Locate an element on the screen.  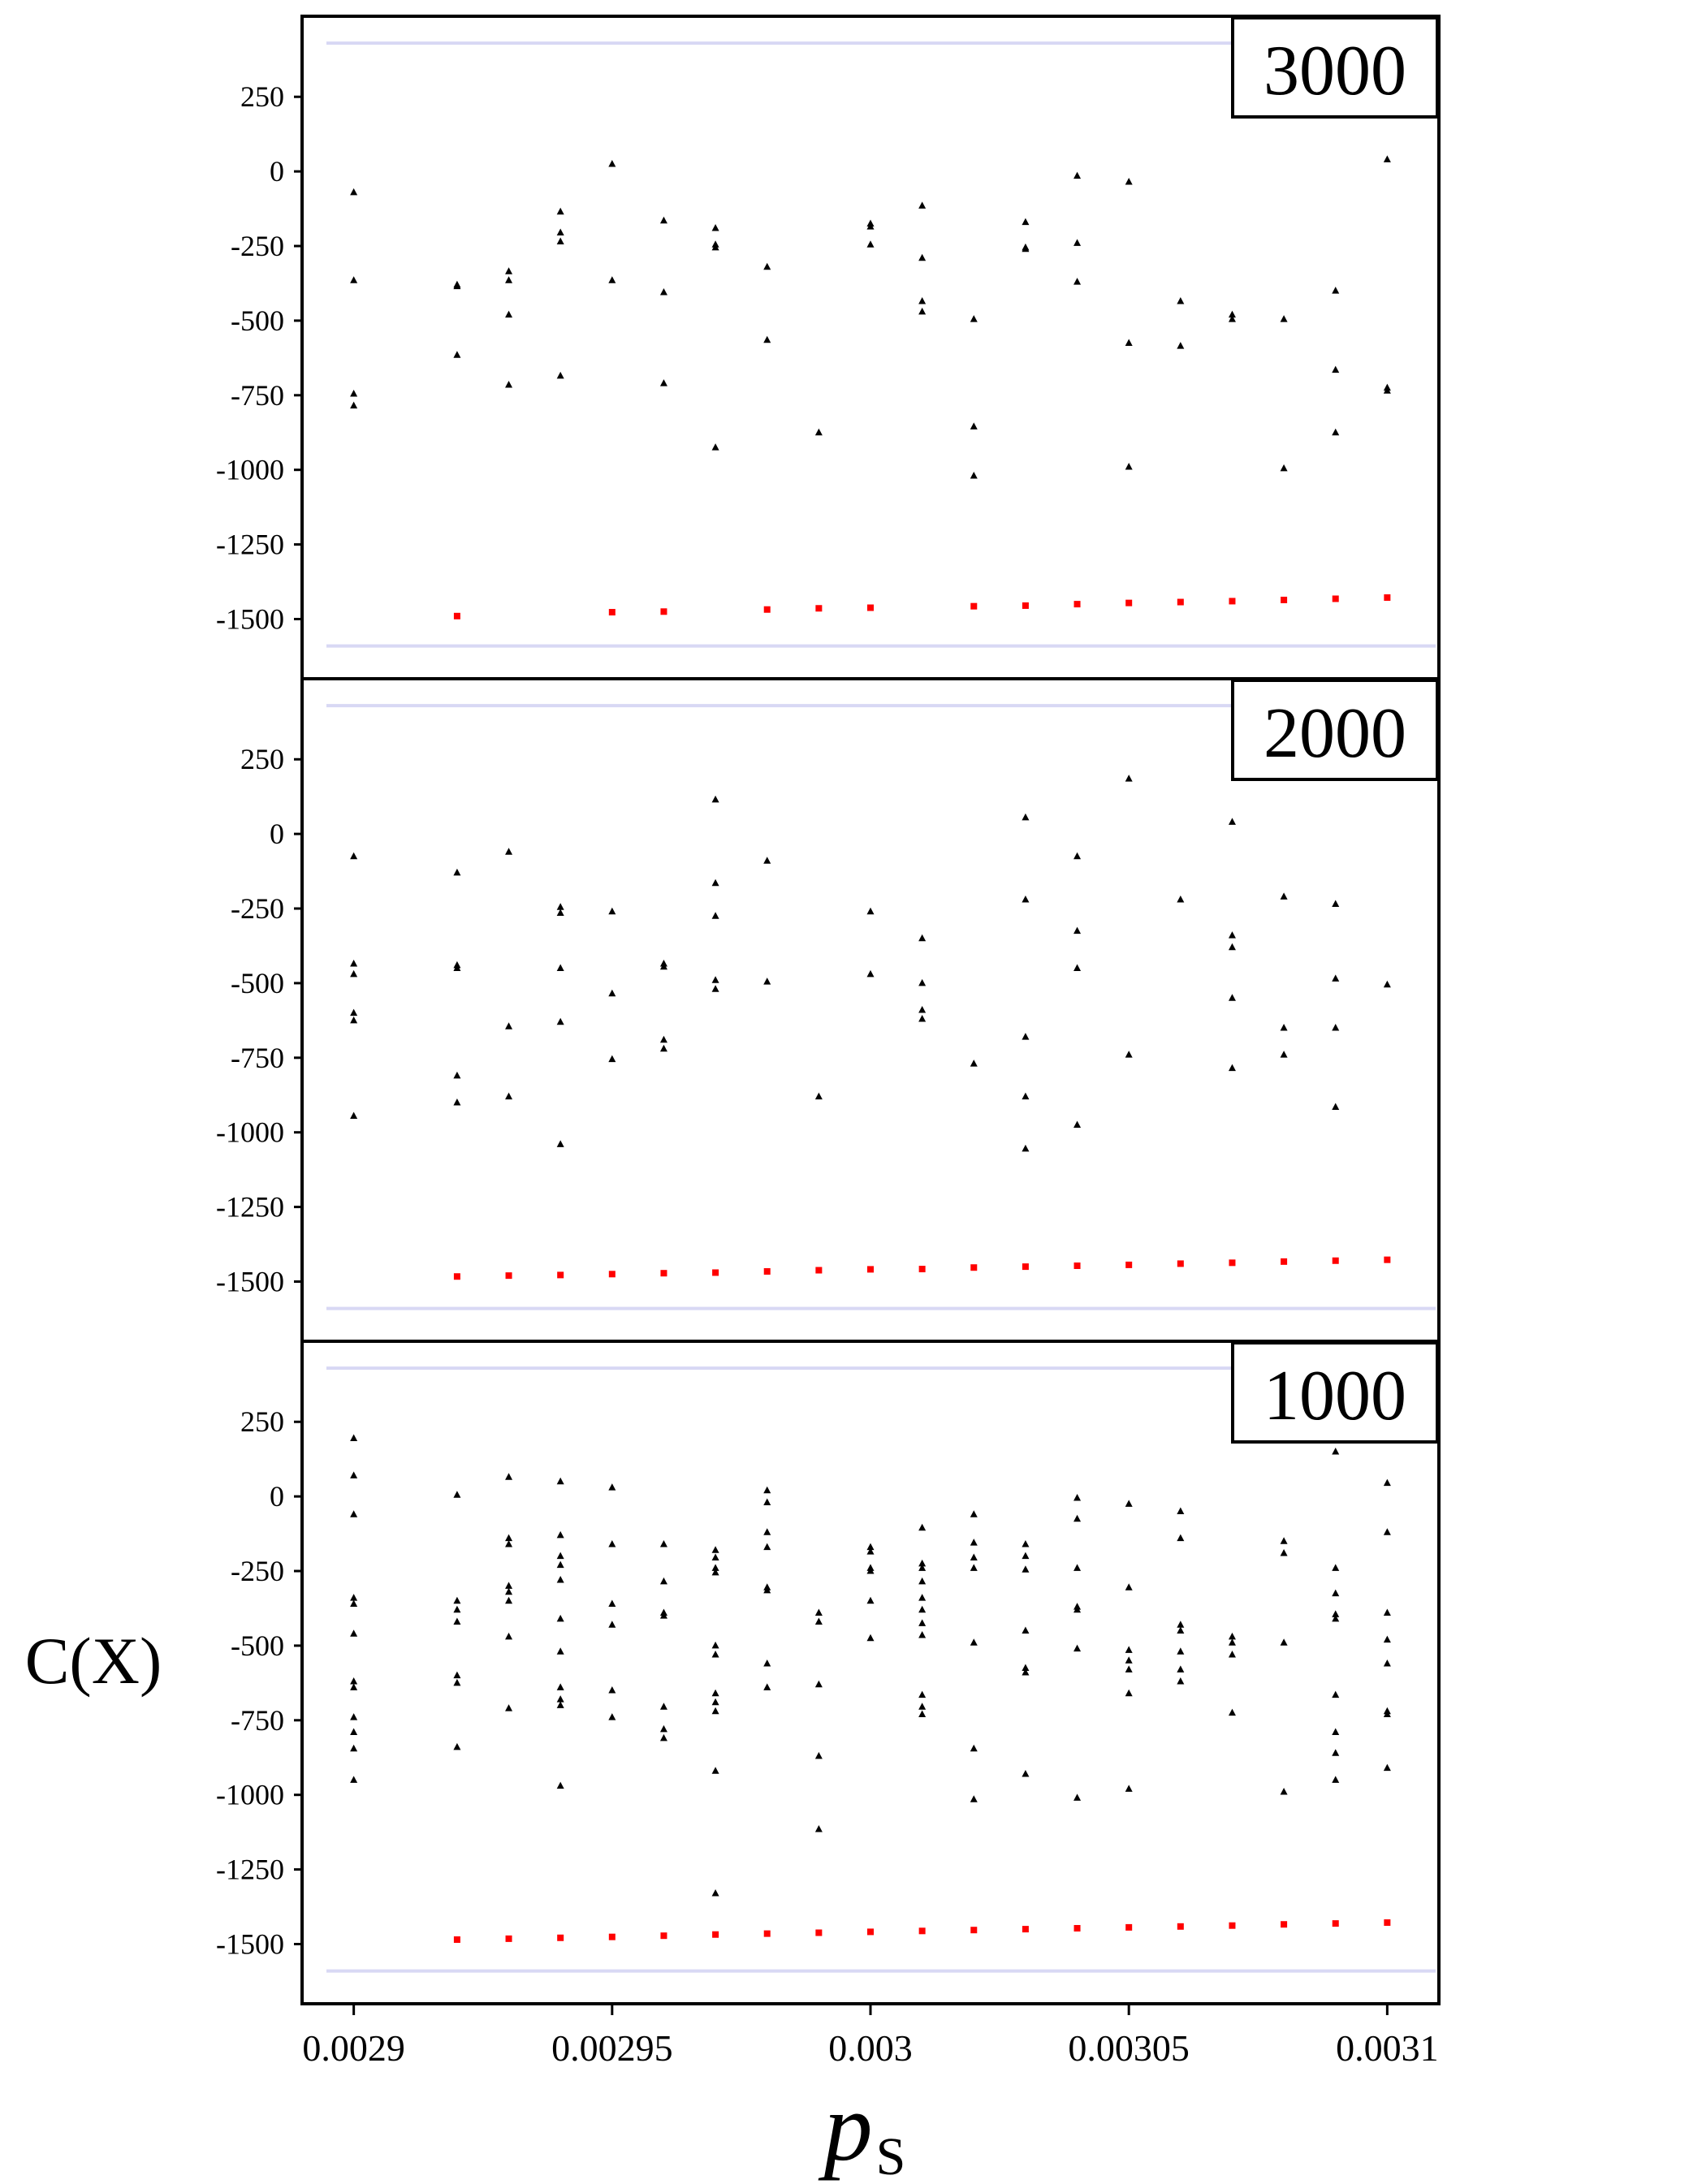
panel-label: 2000 is located at coordinates (1335, 733).